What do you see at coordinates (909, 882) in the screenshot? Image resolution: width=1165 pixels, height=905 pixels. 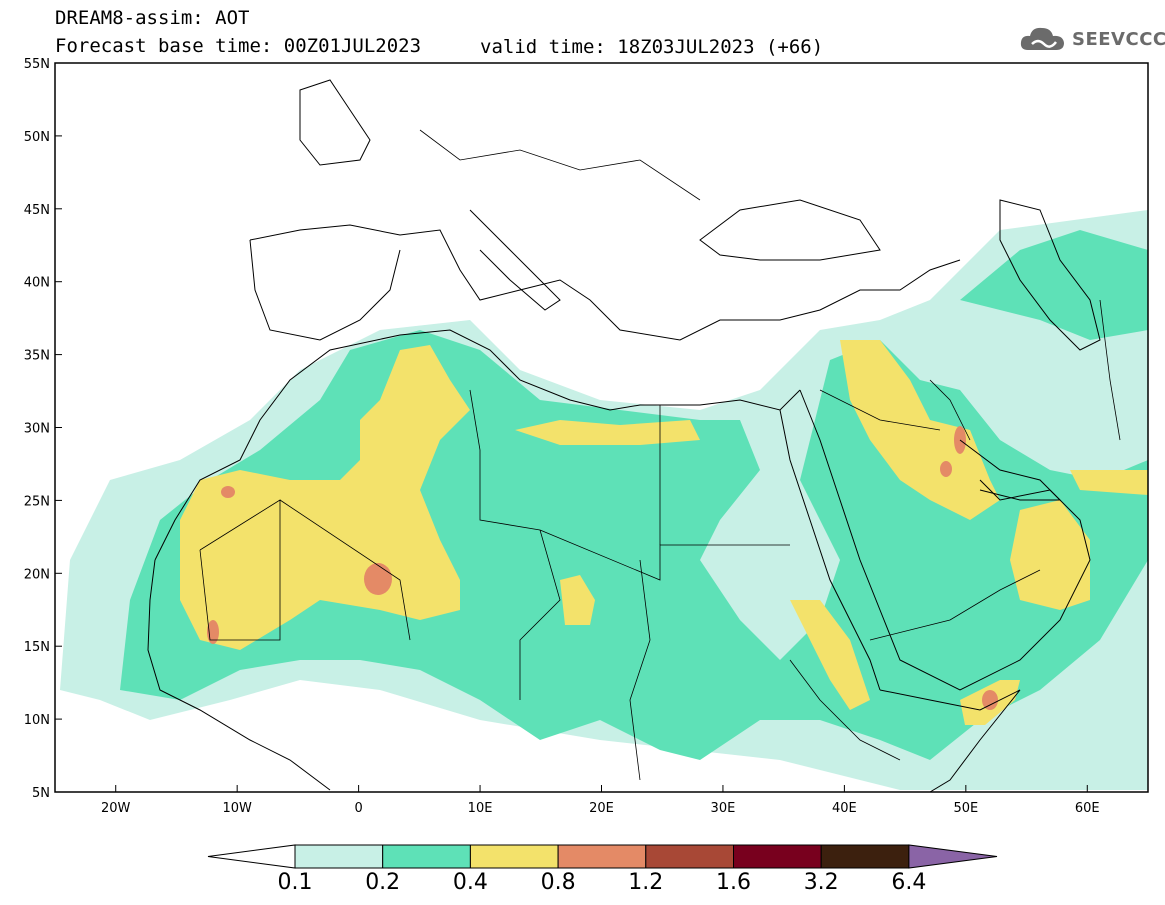 I see `colorbar-label: 6.4` at bounding box center [909, 882].